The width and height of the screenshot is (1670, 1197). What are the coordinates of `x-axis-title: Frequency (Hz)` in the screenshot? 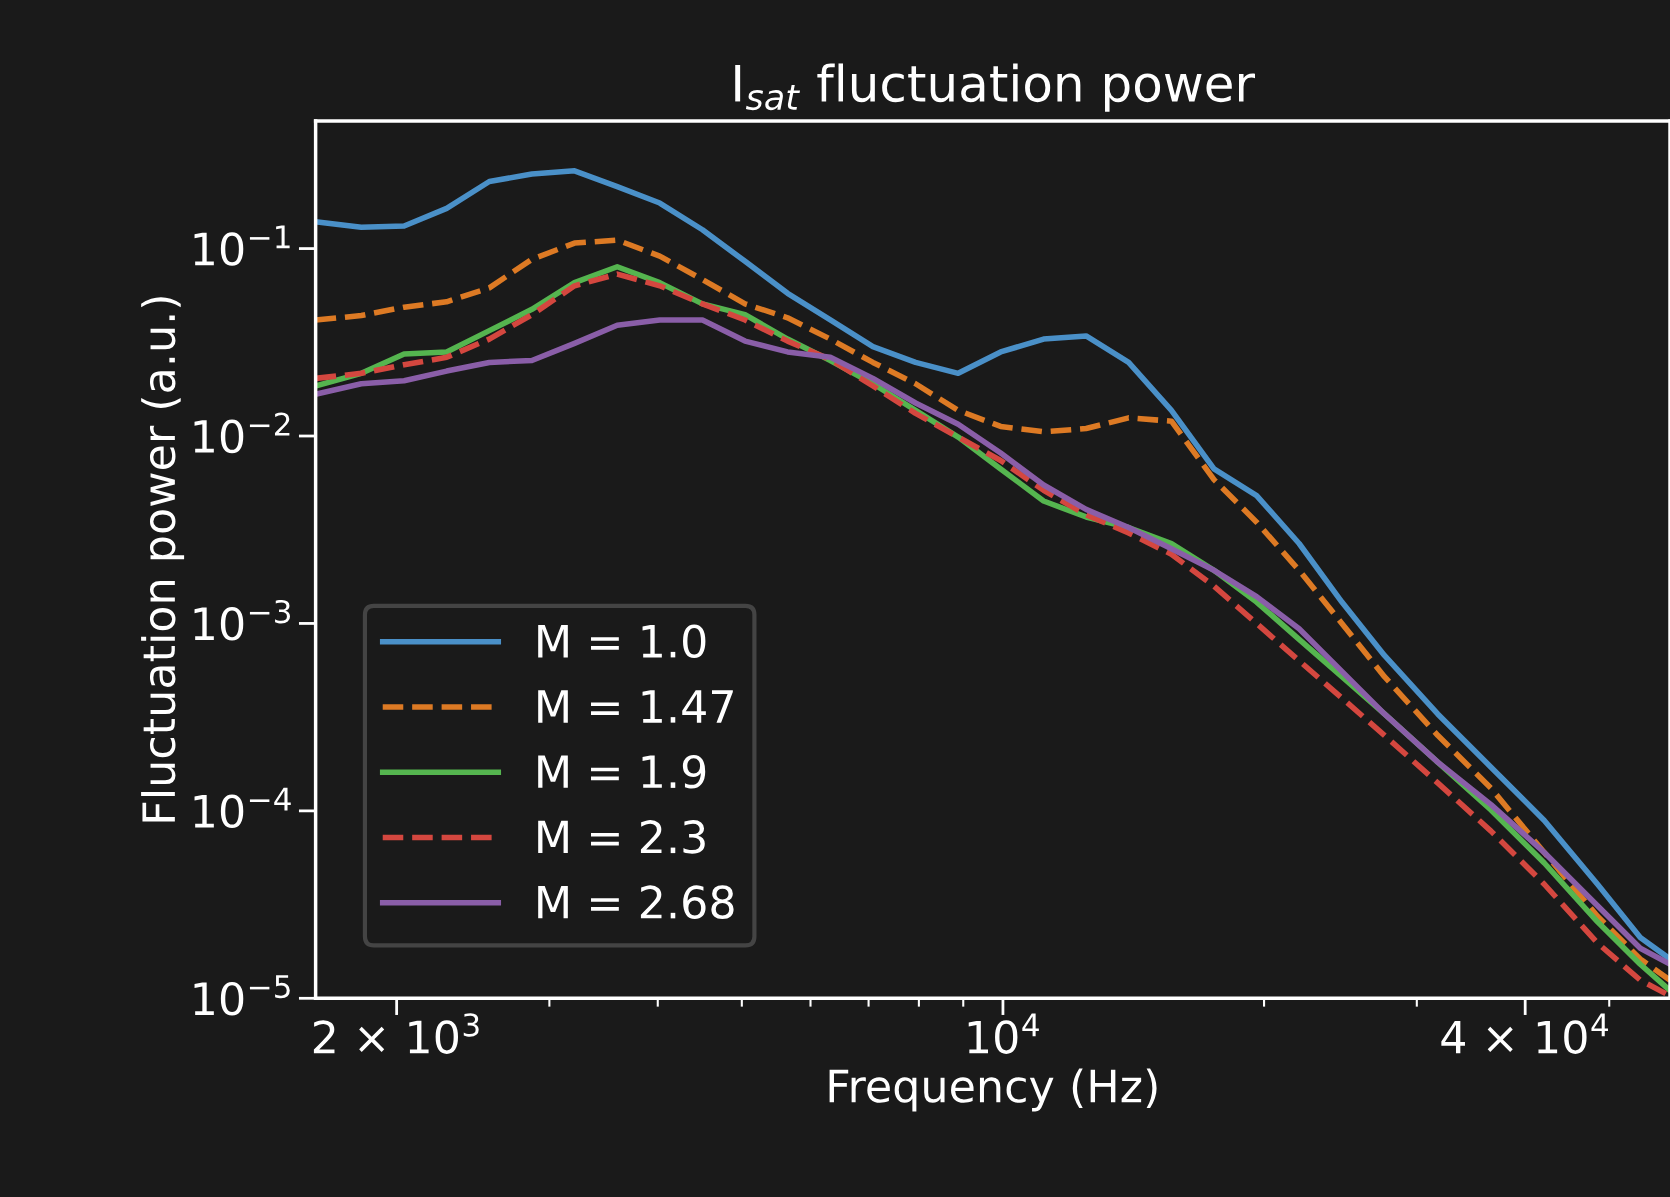 It's located at (993, 1090).